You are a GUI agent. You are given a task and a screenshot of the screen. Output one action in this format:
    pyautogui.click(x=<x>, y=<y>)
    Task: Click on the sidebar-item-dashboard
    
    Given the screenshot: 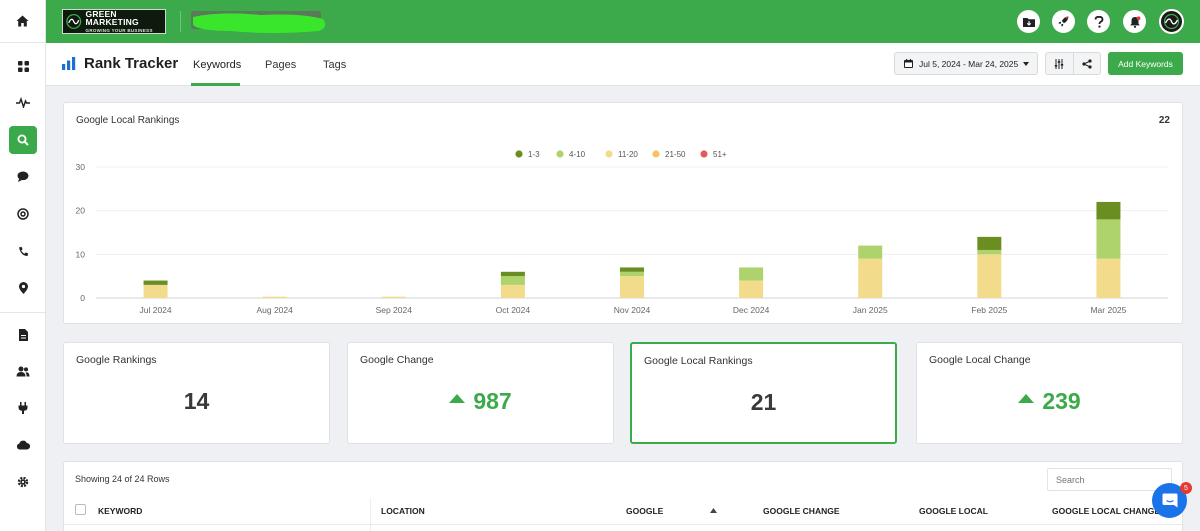 What is the action you would take?
    pyautogui.click(x=23, y=66)
    